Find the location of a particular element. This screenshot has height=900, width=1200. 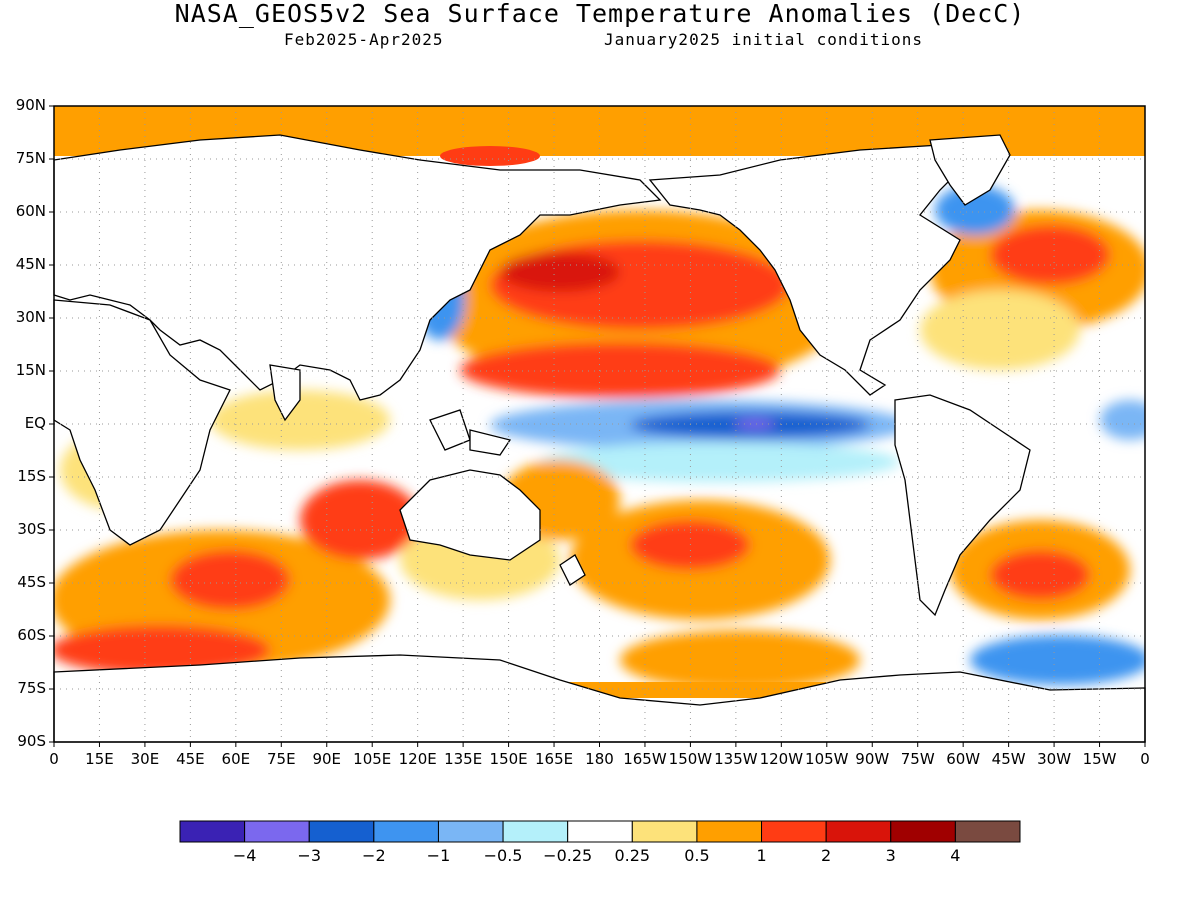

lon-label: 45W is located at coordinates (1008, 759).